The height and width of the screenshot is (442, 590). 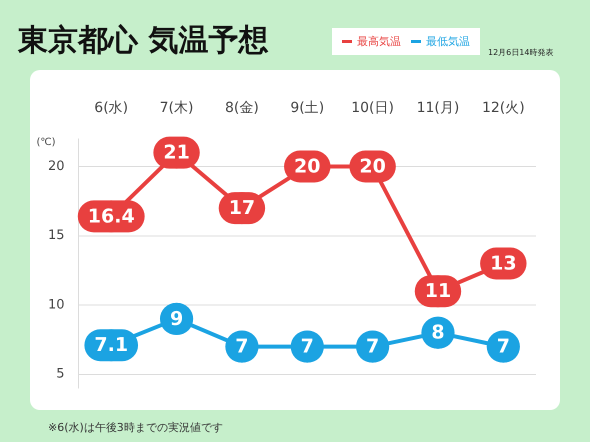 I want to click on x-tick-label: 10(日), so click(x=372, y=108).